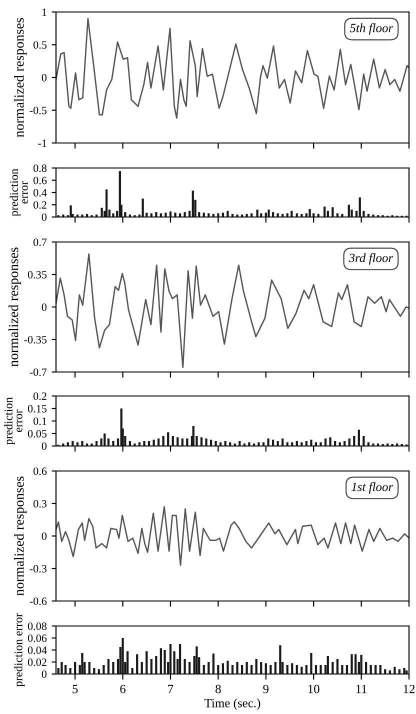 This screenshot has height=714, width=416. What do you see at coordinates (38, 568) in the screenshot?
I see `y-tick-label: -0.3` at bounding box center [38, 568].